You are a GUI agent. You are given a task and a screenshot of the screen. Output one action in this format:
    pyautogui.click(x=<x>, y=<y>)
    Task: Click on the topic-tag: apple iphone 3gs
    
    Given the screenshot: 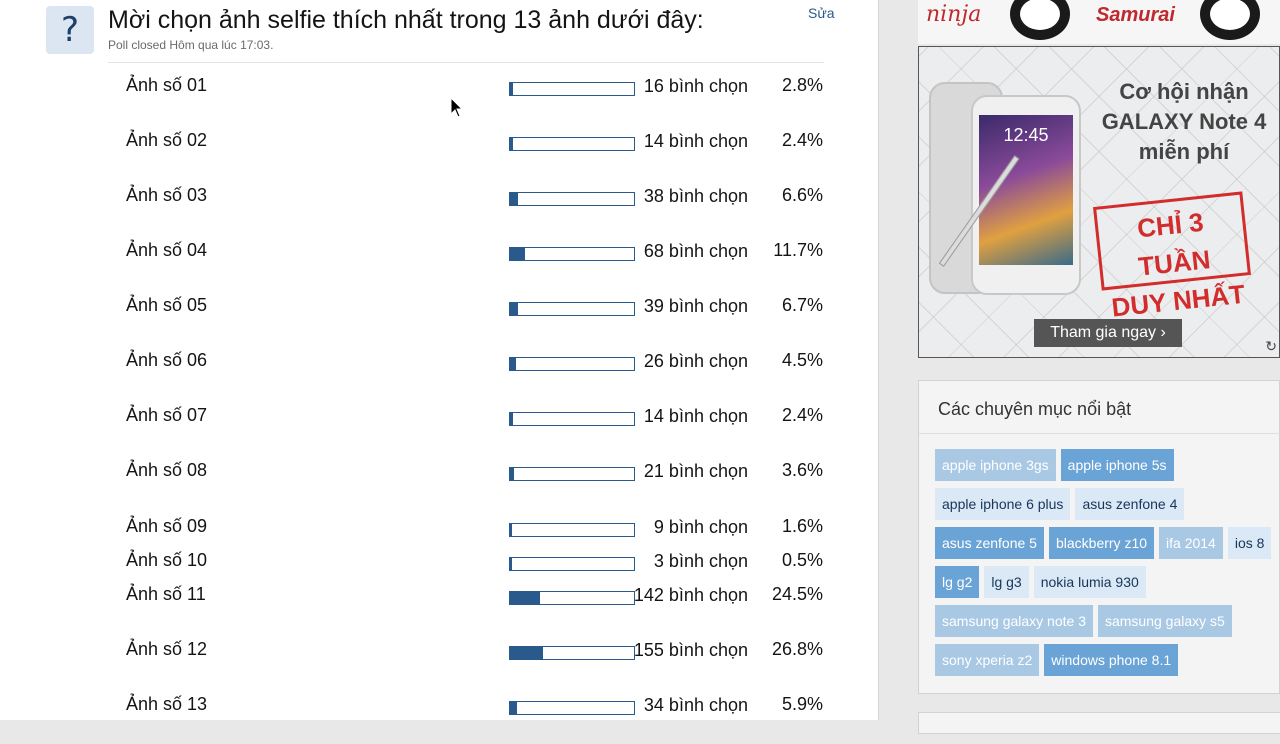 What is the action you would take?
    pyautogui.click(x=995, y=465)
    